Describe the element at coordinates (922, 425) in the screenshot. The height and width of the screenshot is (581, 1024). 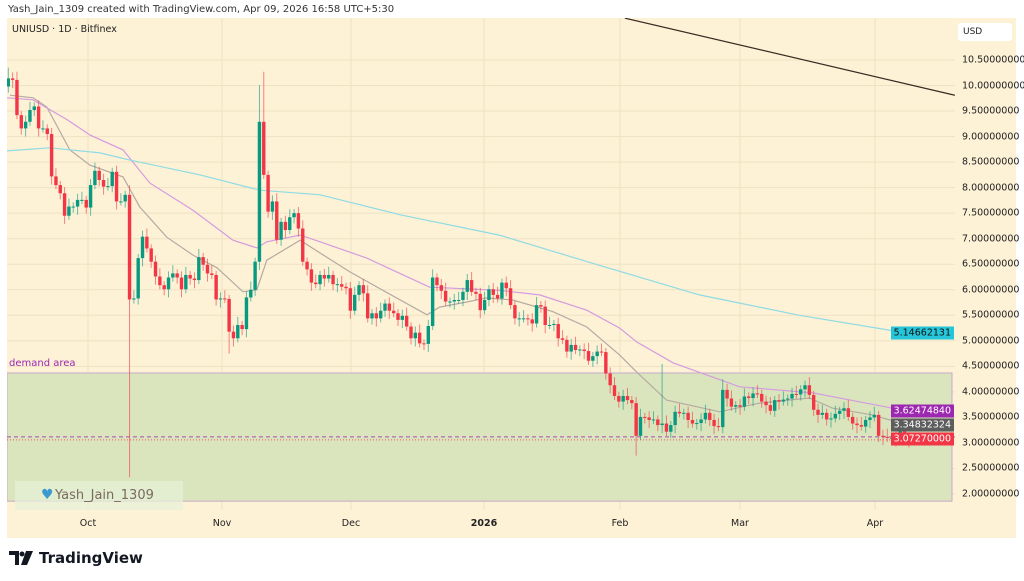
I see `ma-short-price-tag: 3.34832324` at that location.